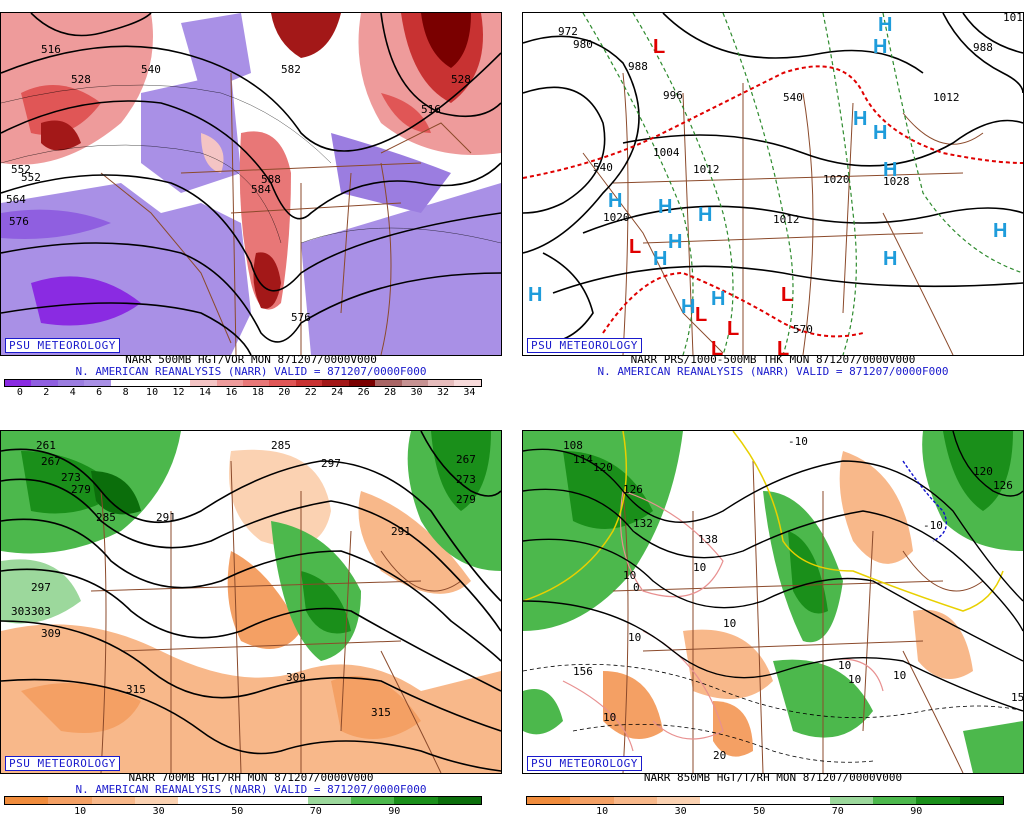 This screenshot has height=819, width=1024. What do you see at coordinates (178, 392) in the screenshot?
I see `scale-tick-label: 12` at bounding box center [178, 392].